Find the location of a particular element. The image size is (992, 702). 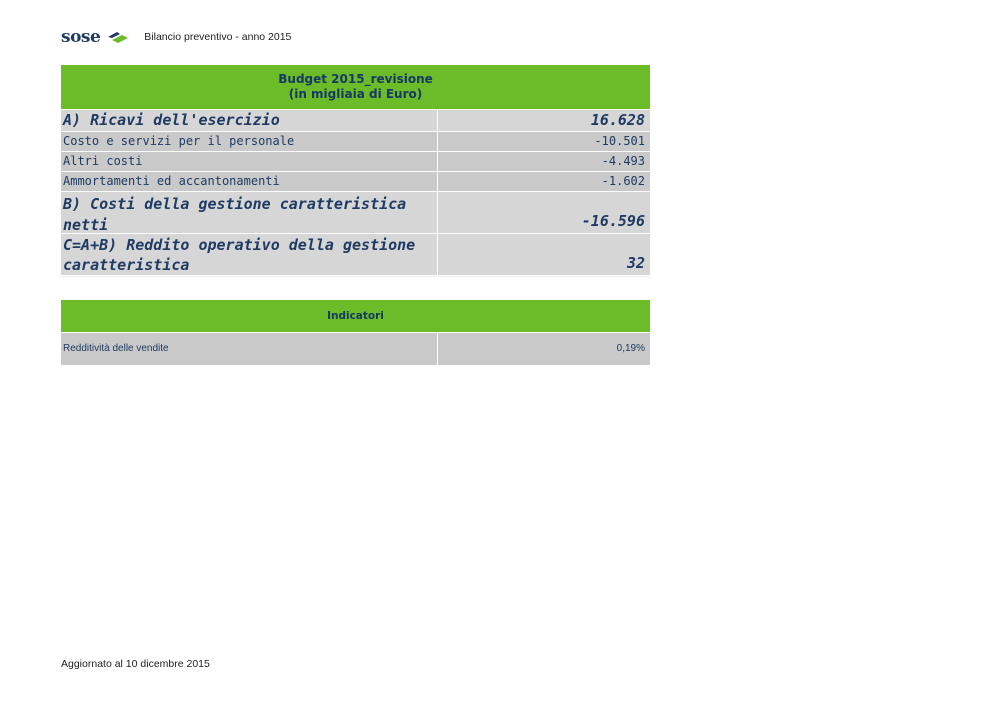

row-label: A) Ricavi dell'esercizio is located at coordinates (249, 120).